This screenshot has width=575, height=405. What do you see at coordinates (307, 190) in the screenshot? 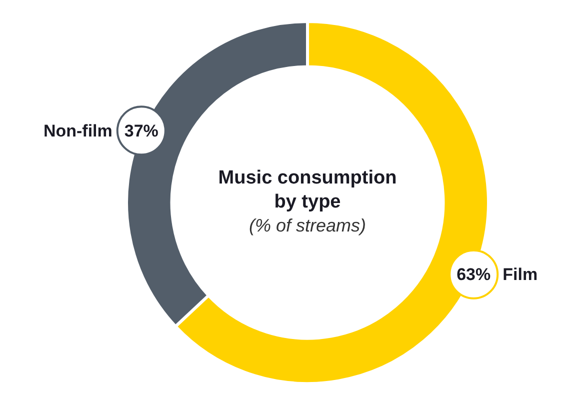
I see `text: Music consumption by type` at bounding box center [307, 190].